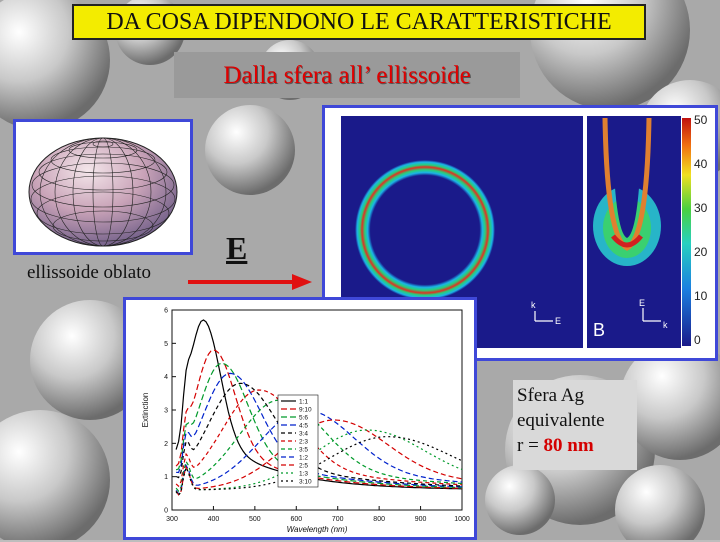 This screenshot has height=542, width=720. What do you see at coordinates (303, 466) in the screenshot?
I see `legend-entry: 2:5` at bounding box center [303, 466].